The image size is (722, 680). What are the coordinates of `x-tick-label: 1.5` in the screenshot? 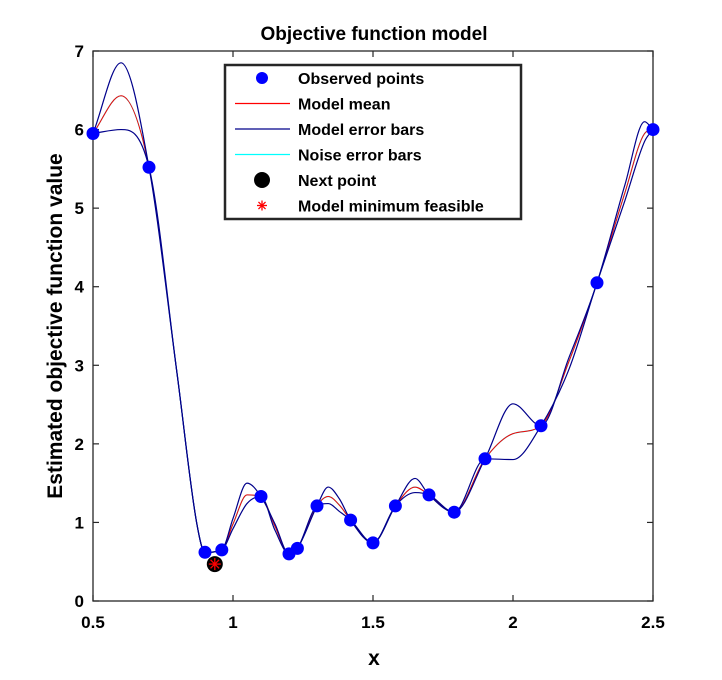 It's located at (373, 622).